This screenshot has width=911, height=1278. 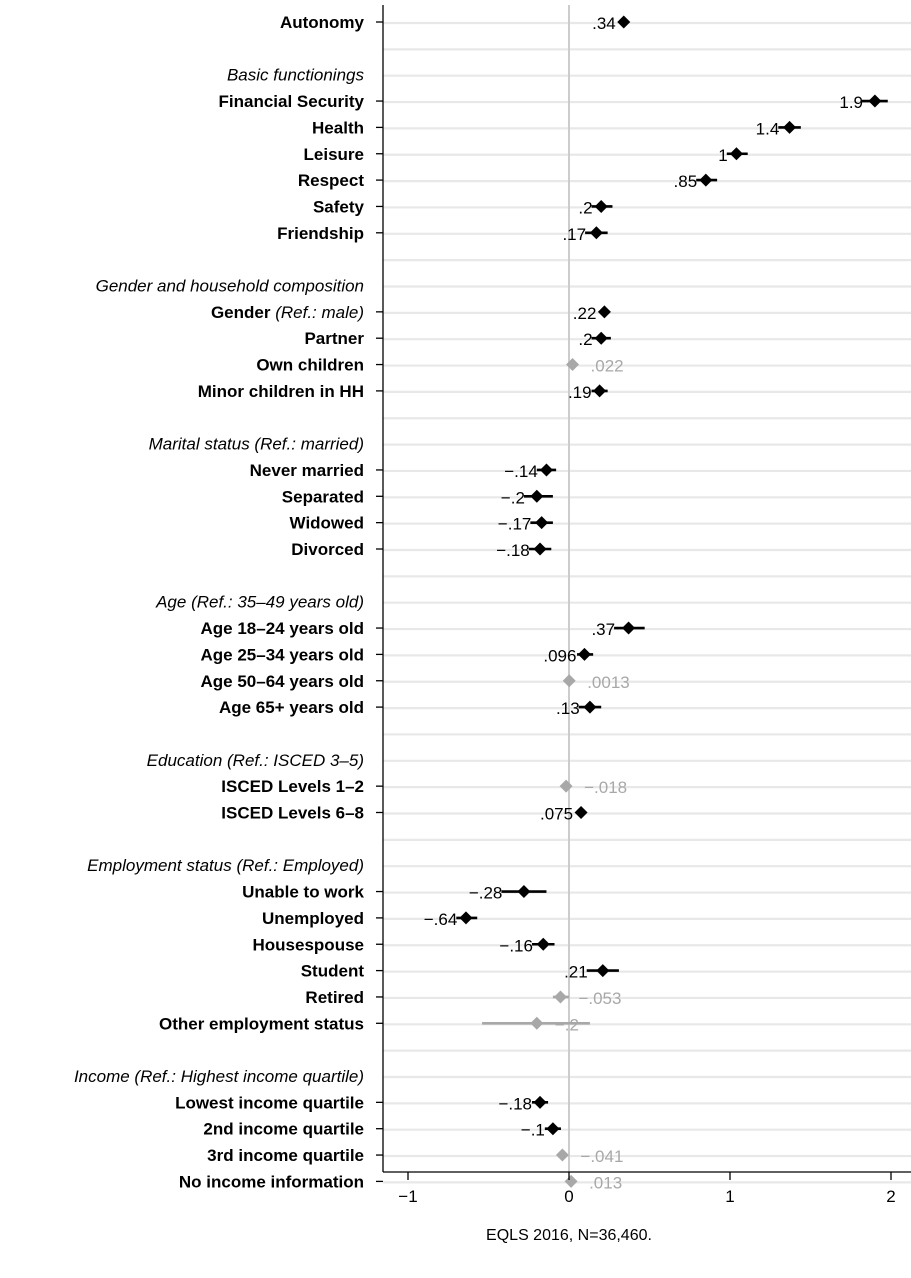 What do you see at coordinates (281, 391) in the screenshot?
I see `row-label: Minor children in HH` at bounding box center [281, 391].